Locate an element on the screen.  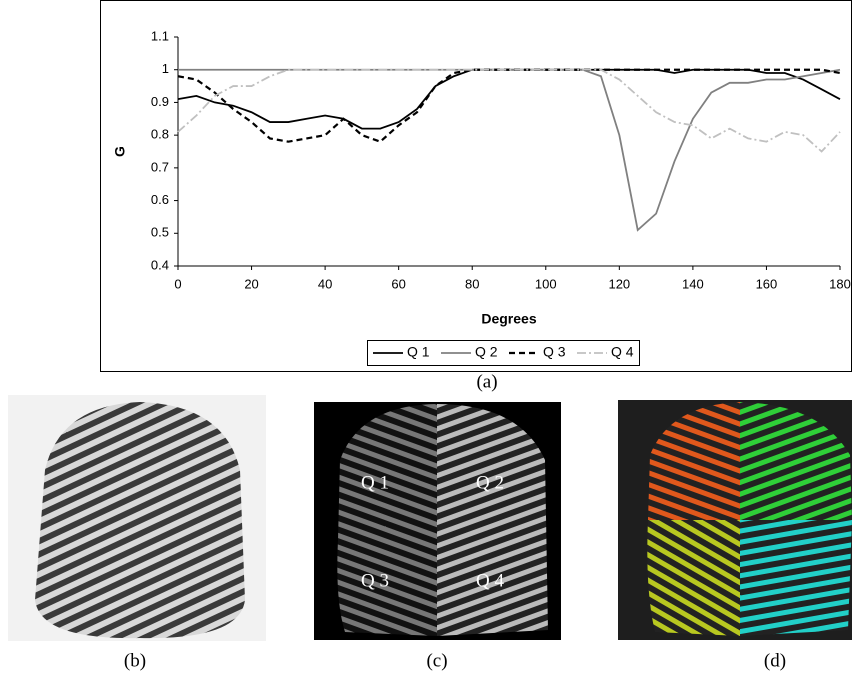
y-tick-label: 0.5 is located at coordinates (160, 232).